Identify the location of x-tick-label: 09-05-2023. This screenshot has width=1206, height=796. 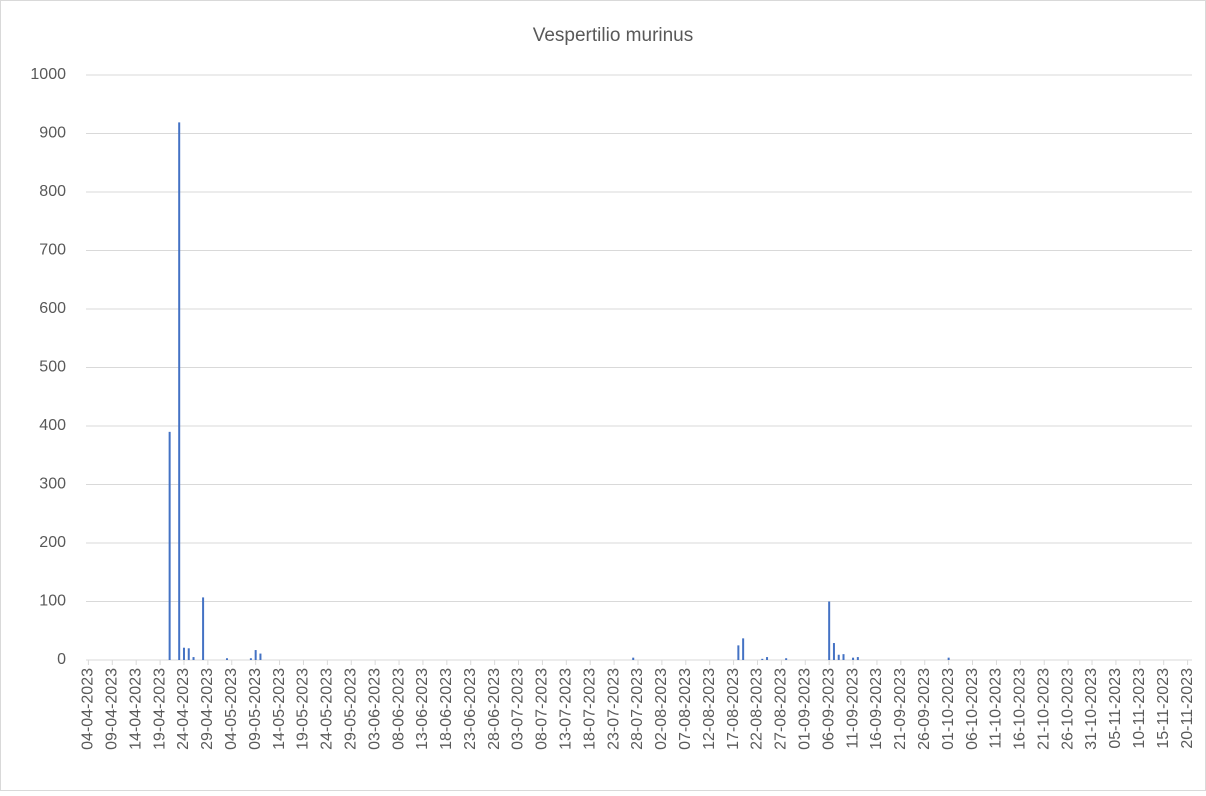
(255, 709).